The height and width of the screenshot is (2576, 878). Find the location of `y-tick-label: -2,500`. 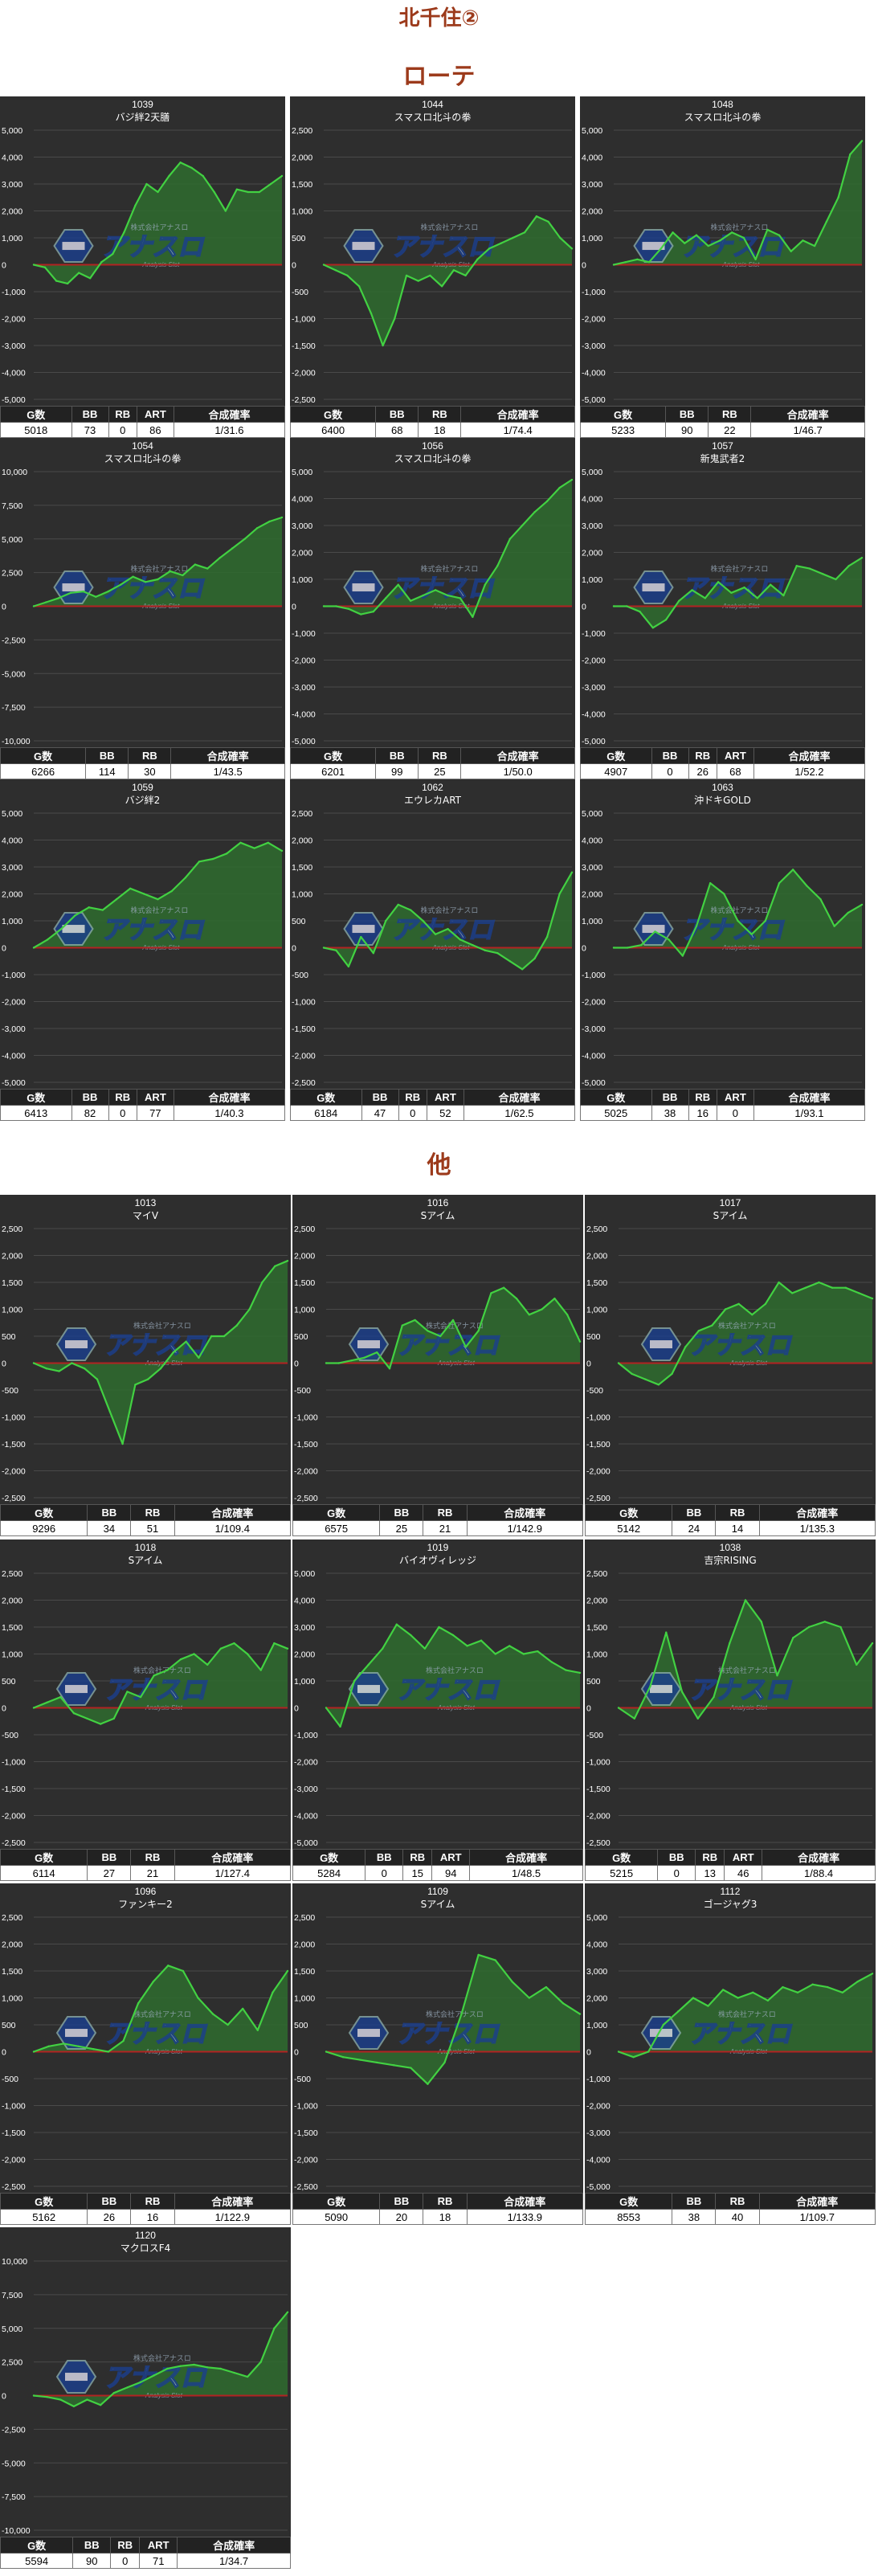

y-tick-label: -2,500 is located at coordinates (14, 1498).